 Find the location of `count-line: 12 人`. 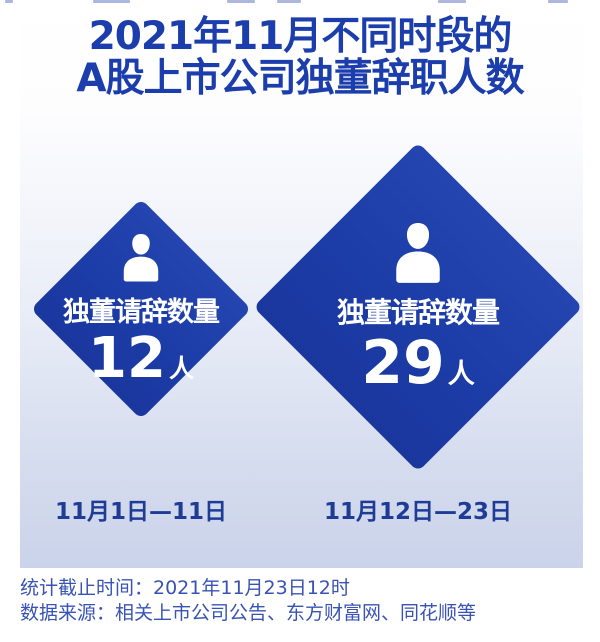

count-line: 12 人 is located at coordinates (141, 358).